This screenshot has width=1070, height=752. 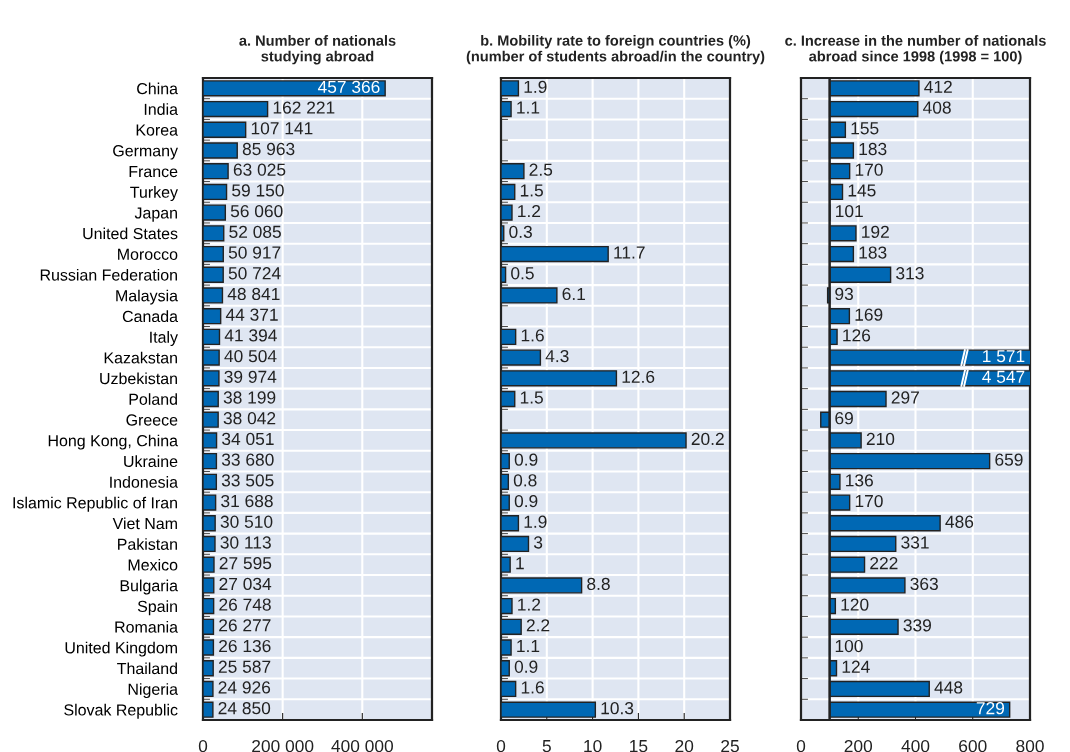 What do you see at coordinates (1009, 459) in the screenshot?
I see `data-label: 659` at bounding box center [1009, 459].